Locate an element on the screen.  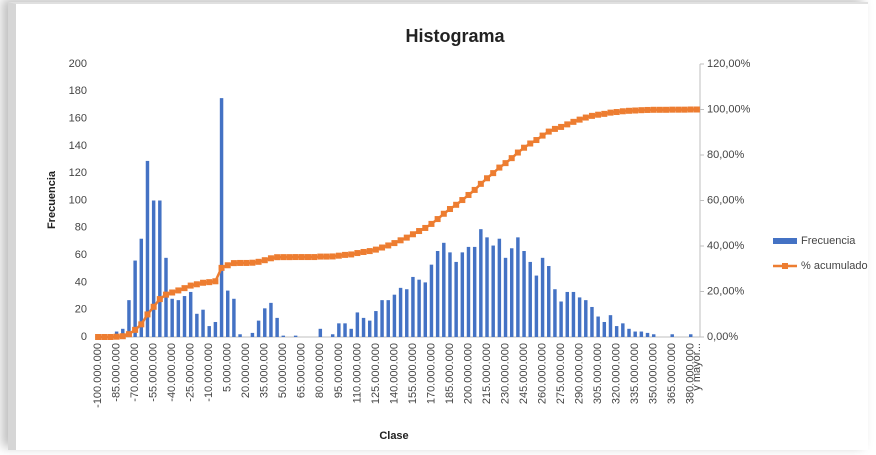
x-tick-label: 185.000.000 is located at coordinates (450, 373).